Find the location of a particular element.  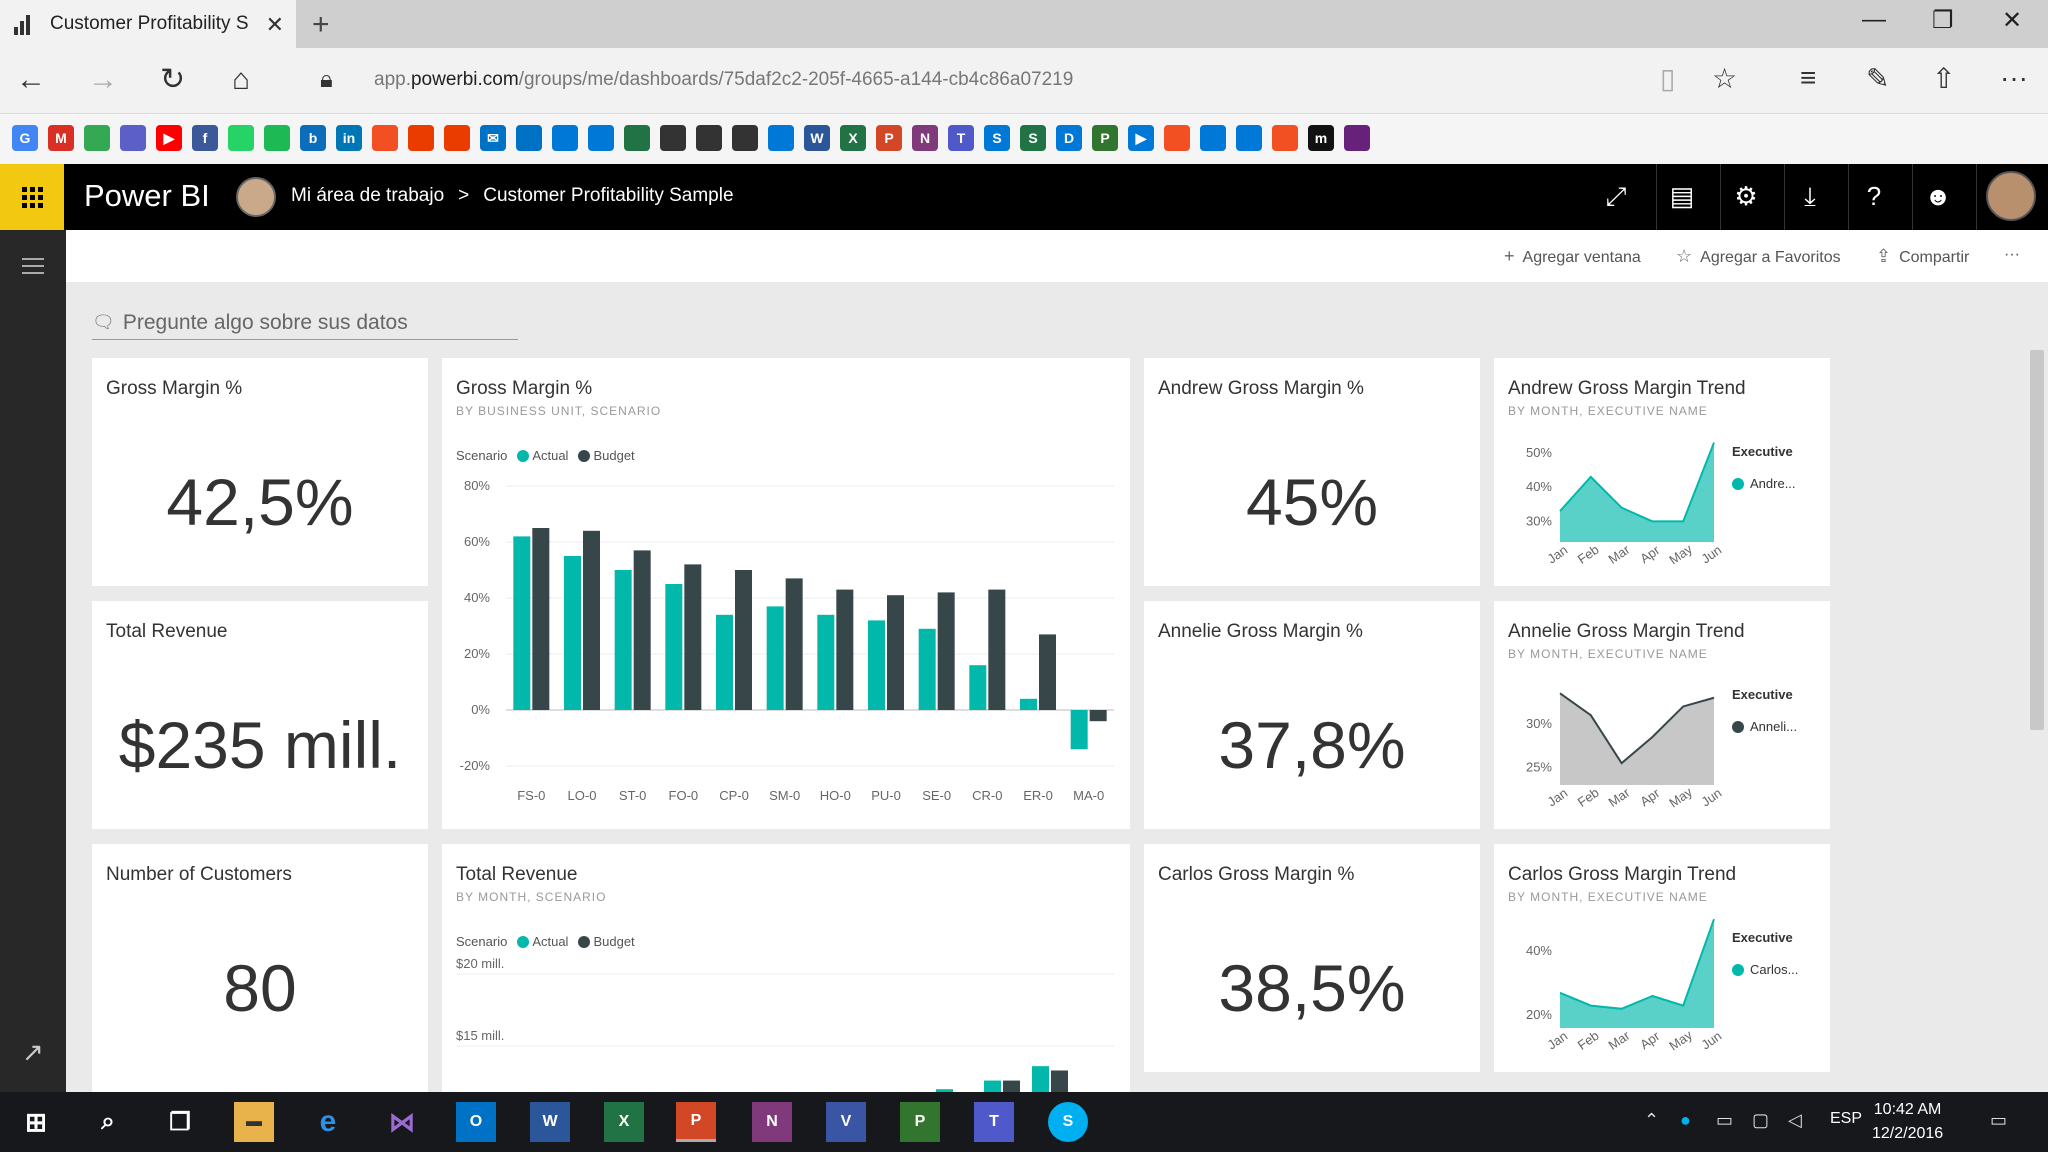

browser-tab: Customer Profitability S ✕ is located at coordinates (148, 24).